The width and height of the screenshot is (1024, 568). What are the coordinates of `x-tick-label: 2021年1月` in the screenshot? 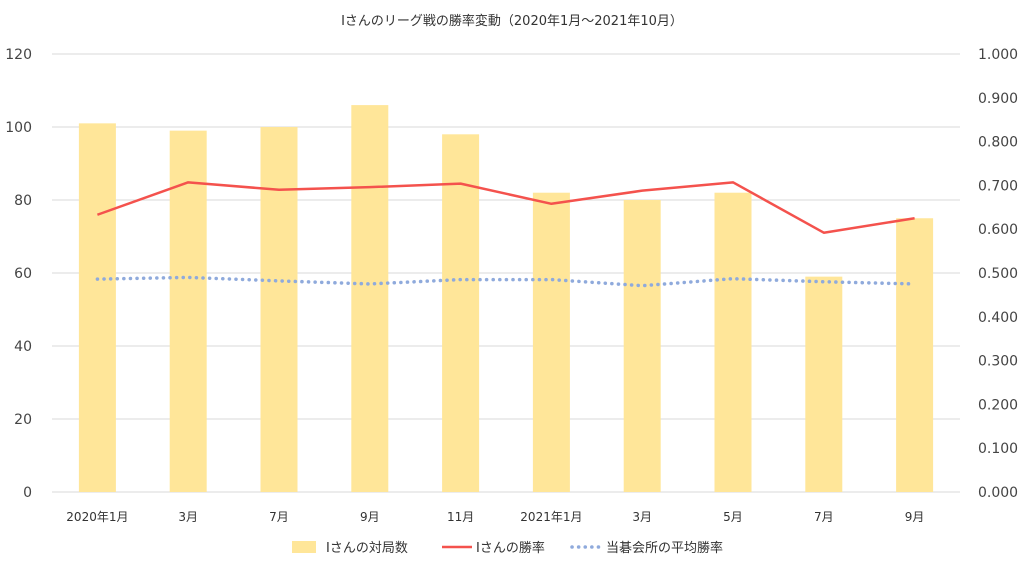 It's located at (551, 517).